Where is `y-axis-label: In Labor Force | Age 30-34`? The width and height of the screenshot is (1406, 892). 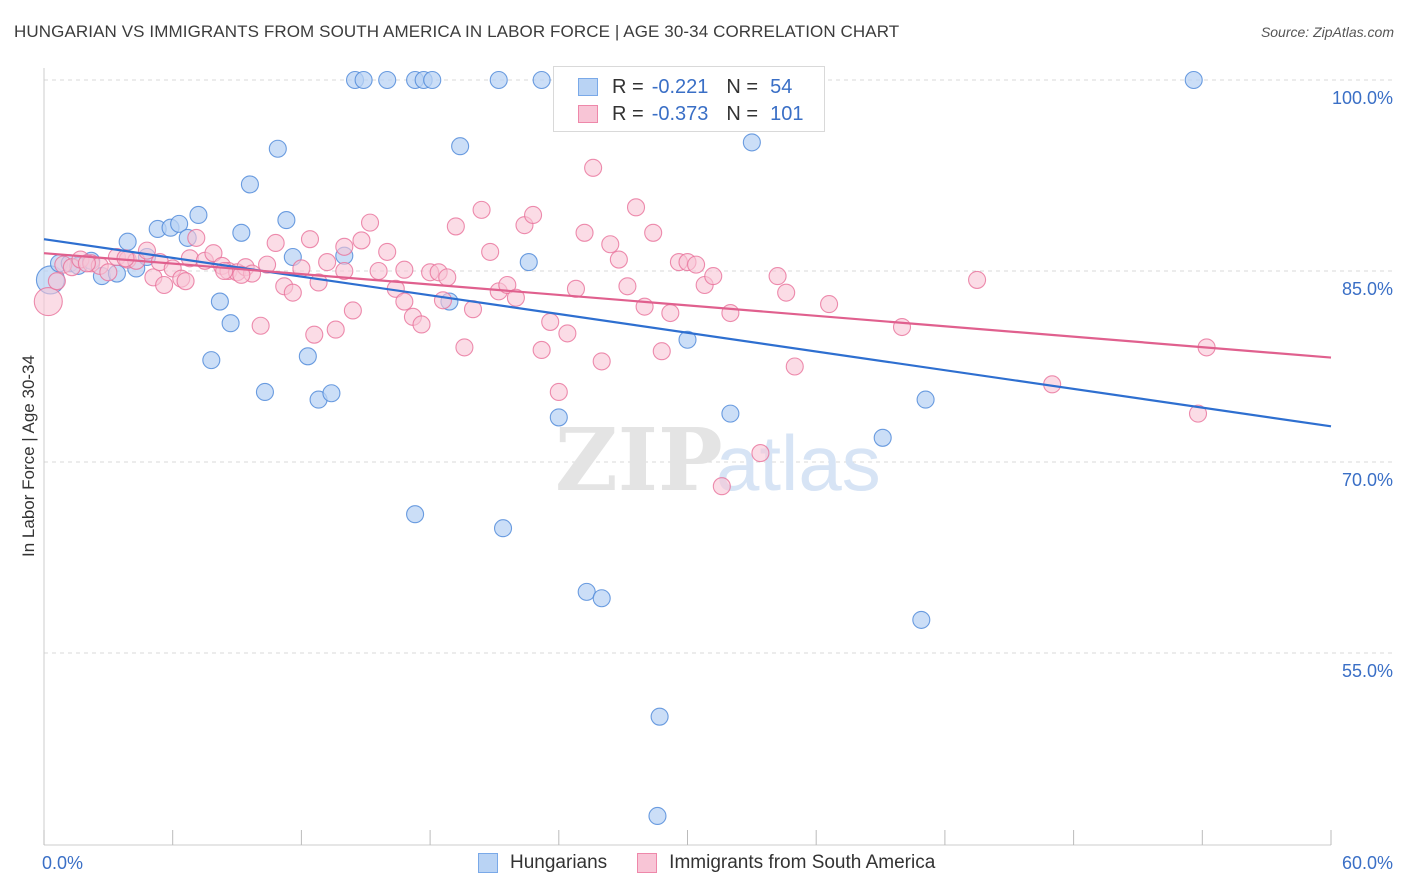
y-axis-label: In Labor Force | Age 30-34 is located at coordinates (28, 456).